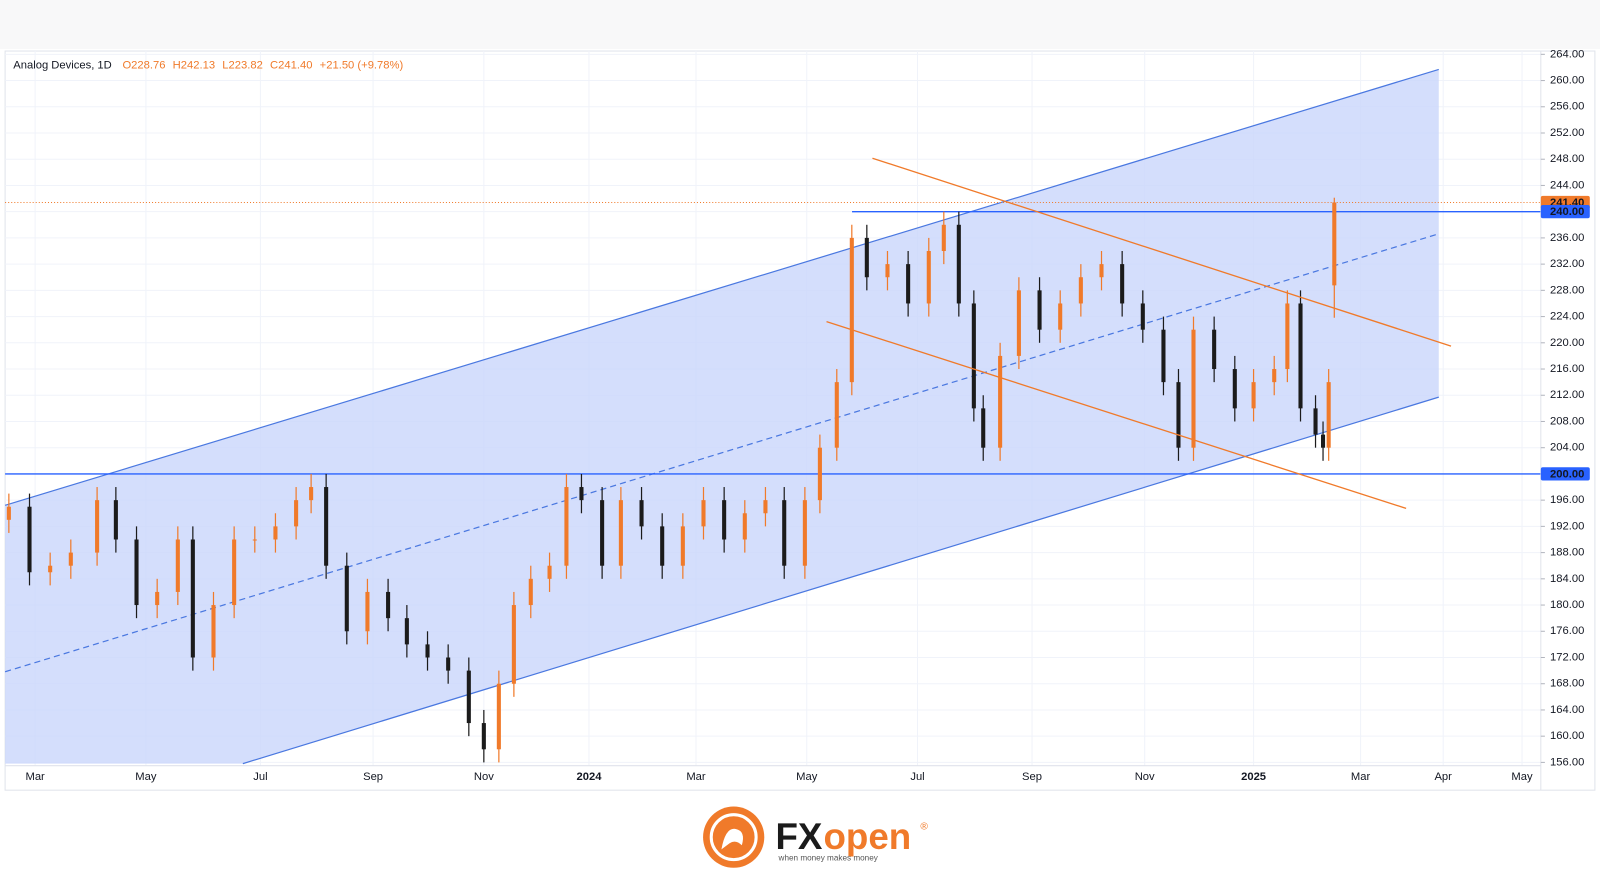  Describe the element at coordinates (143, 65) in the screenshot. I see `legend-open: O228.76` at that location.